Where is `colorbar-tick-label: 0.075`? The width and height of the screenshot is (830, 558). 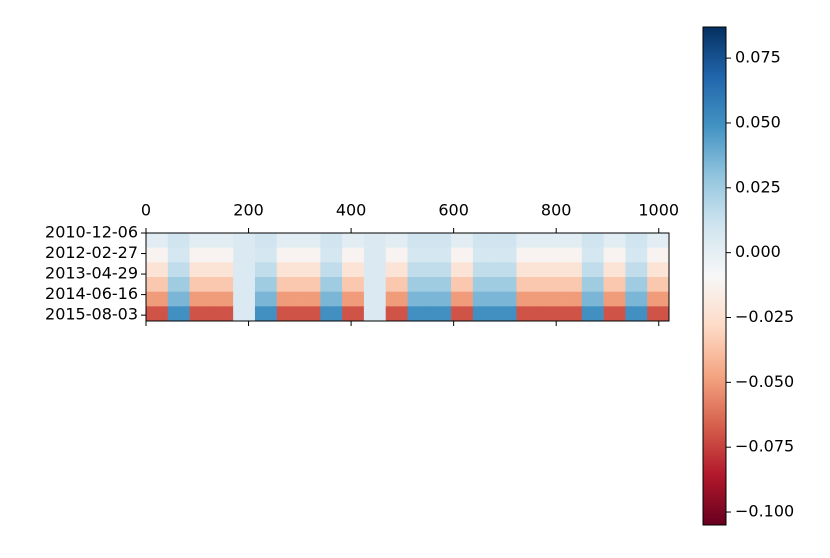
colorbar-tick-label: 0.075 is located at coordinates (758, 57).